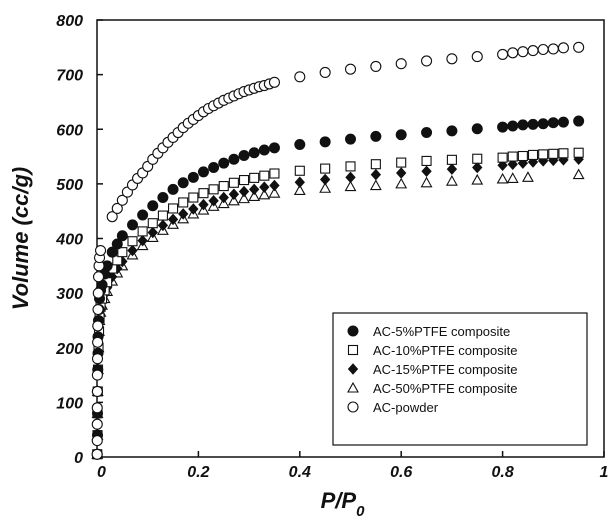 The width and height of the screenshot is (610, 531). Describe the element at coordinates (445, 369) in the screenshot. I see `legend-label: AC-15%PTFE composite` at that location.